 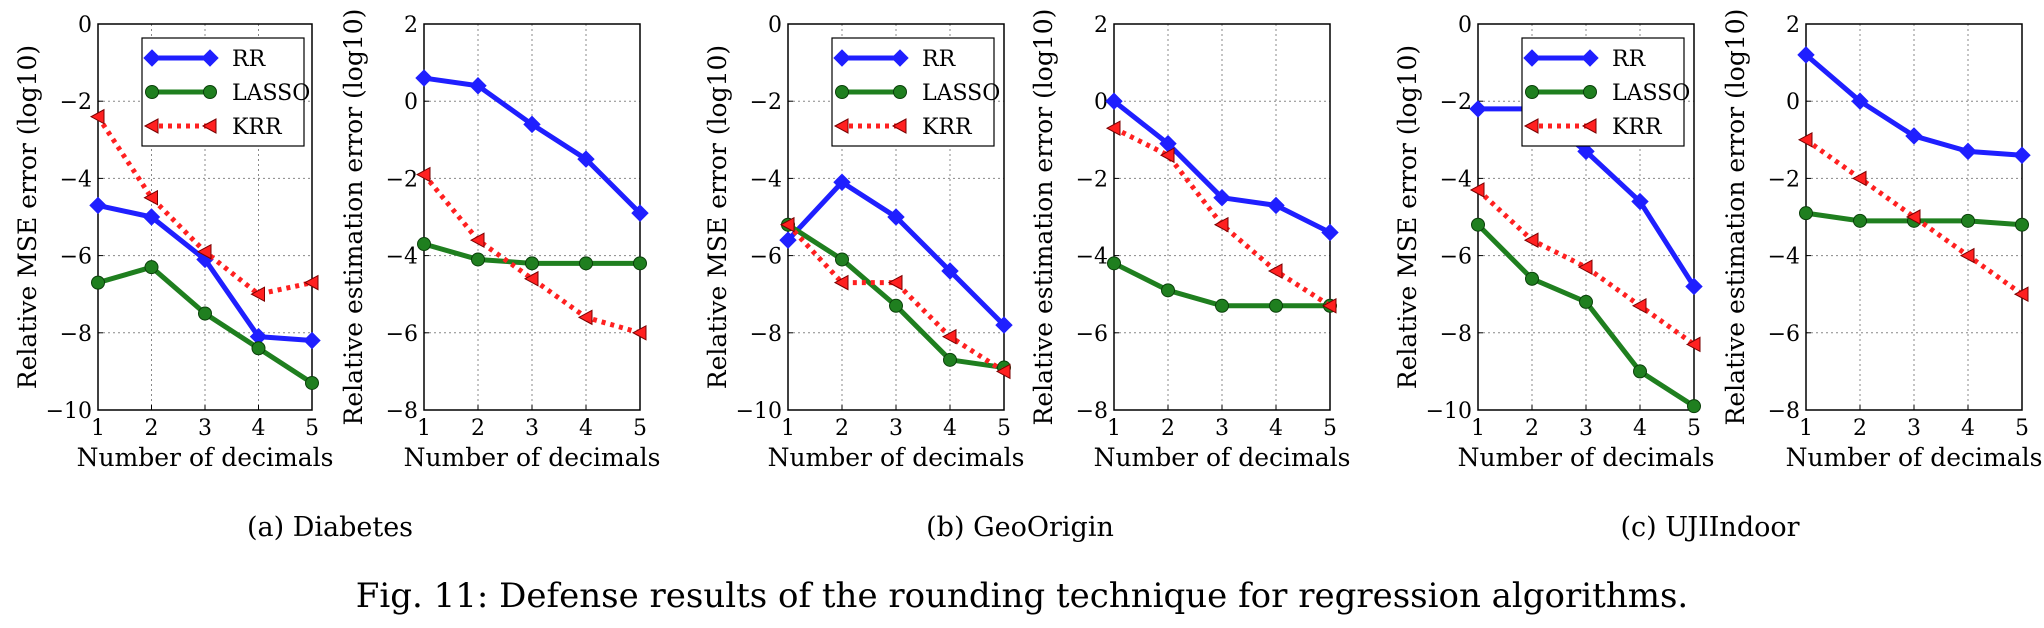 What do you see at coordinates (1651, 93) in the screenshot?
I see `legend-label-lasso: LASSO` at bounding box center [1651, 93].